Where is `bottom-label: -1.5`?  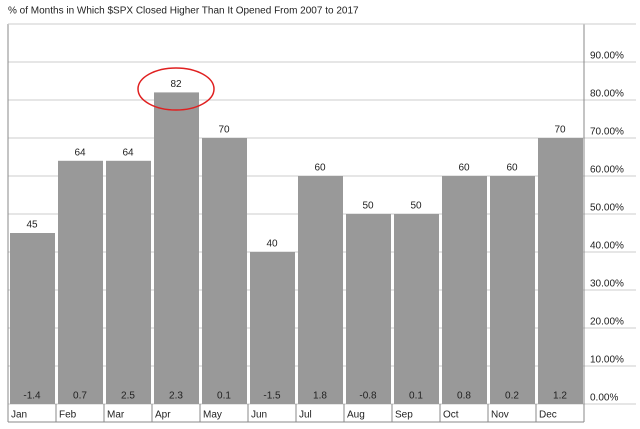
bottom-label: -1.5 is located at coordinates (272, 396).